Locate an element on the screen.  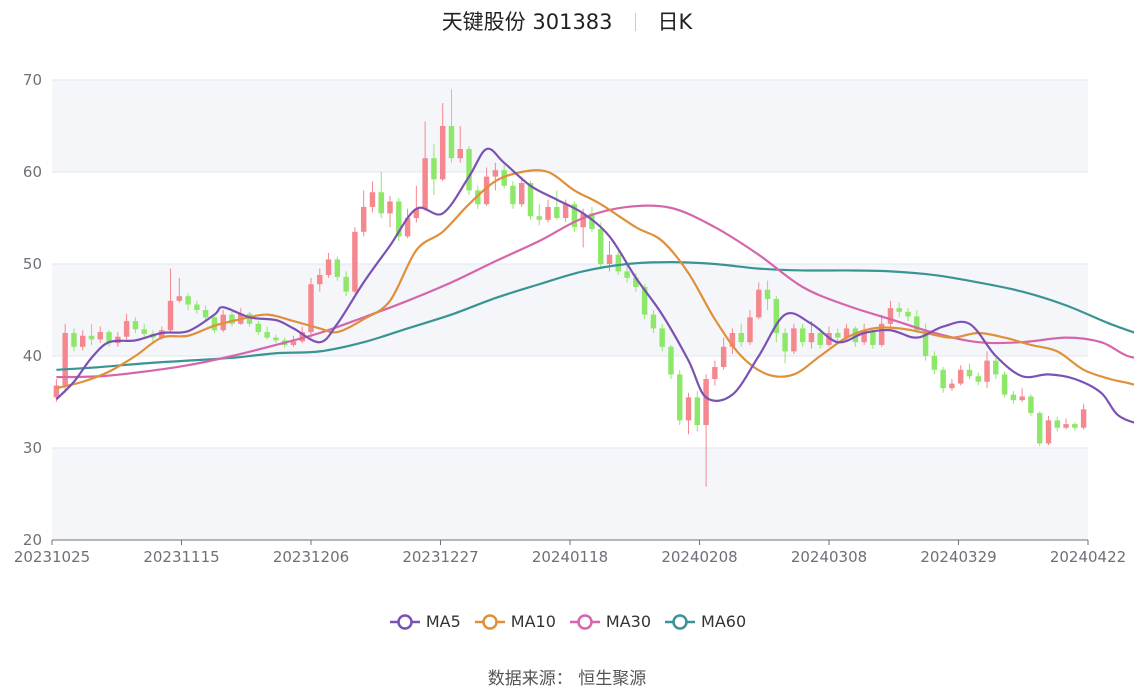
y-tick-label: 40 is located at coordinates (32, 356).